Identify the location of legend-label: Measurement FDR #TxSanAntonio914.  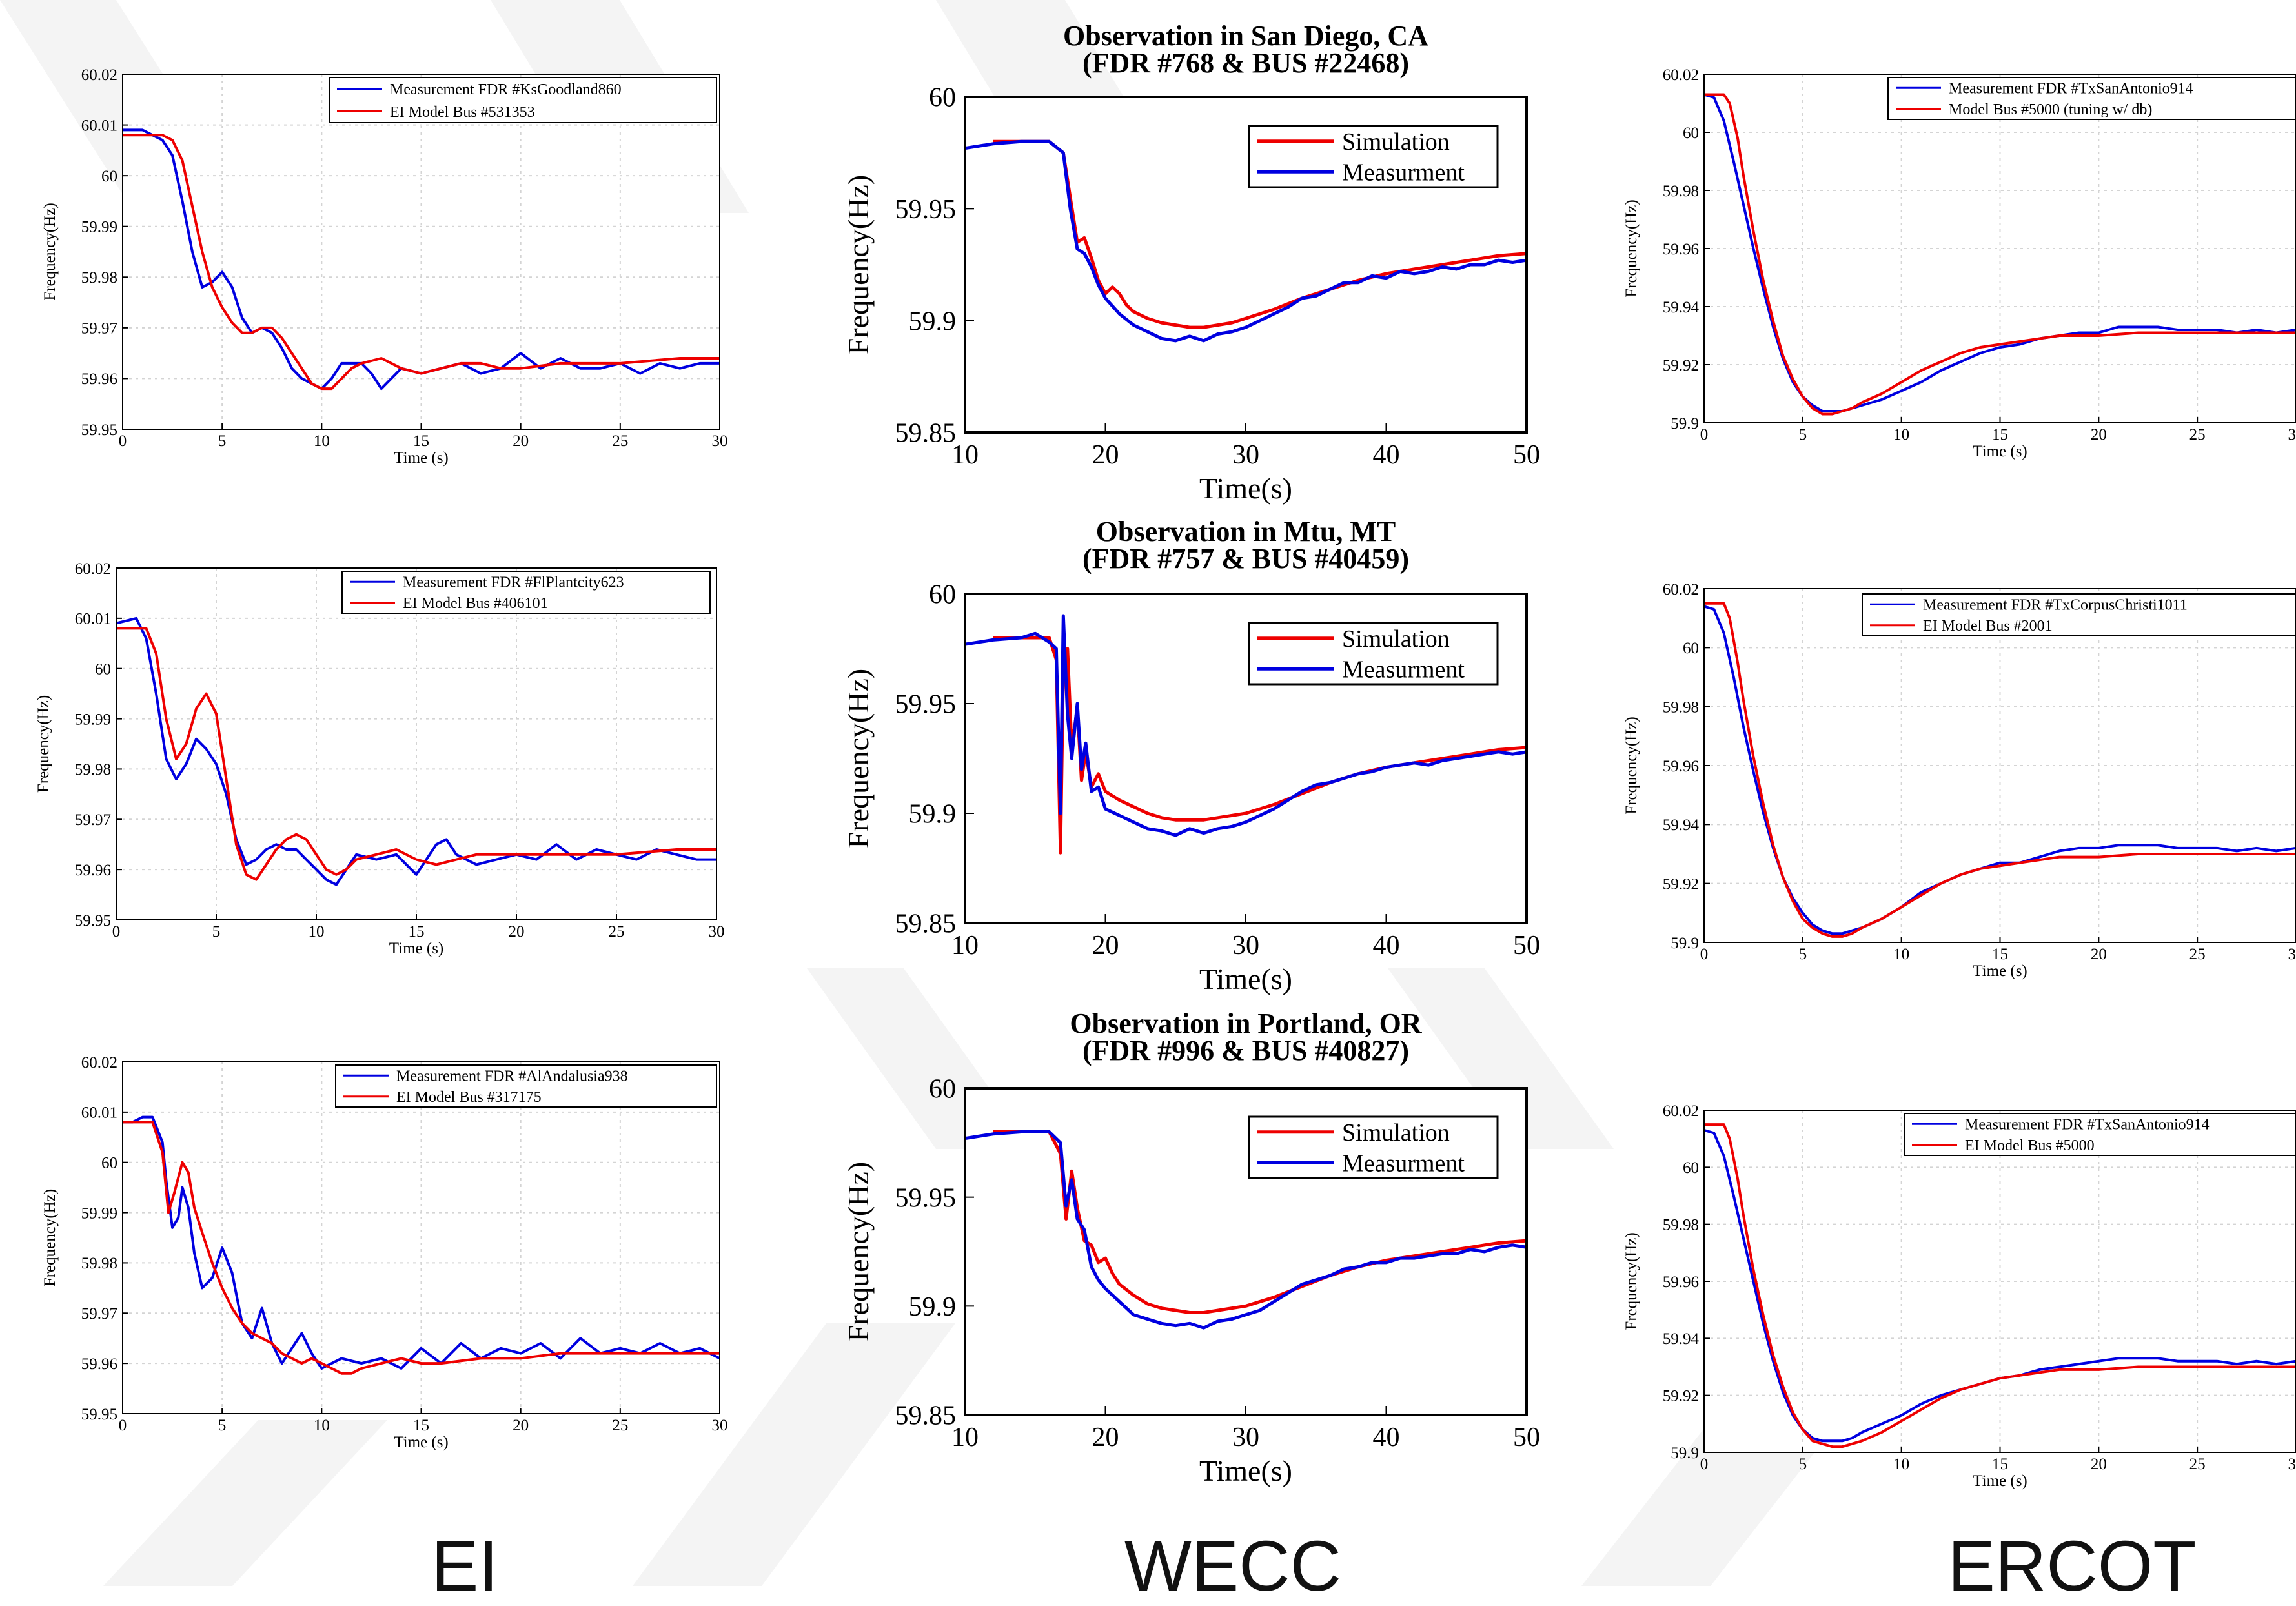
(2087, 1125).